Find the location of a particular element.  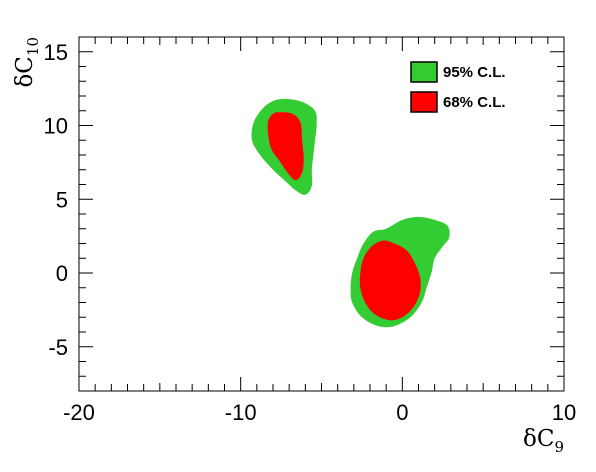

legend-label-68-c-l: 68% C.L. is located at coordinates (474, 102).